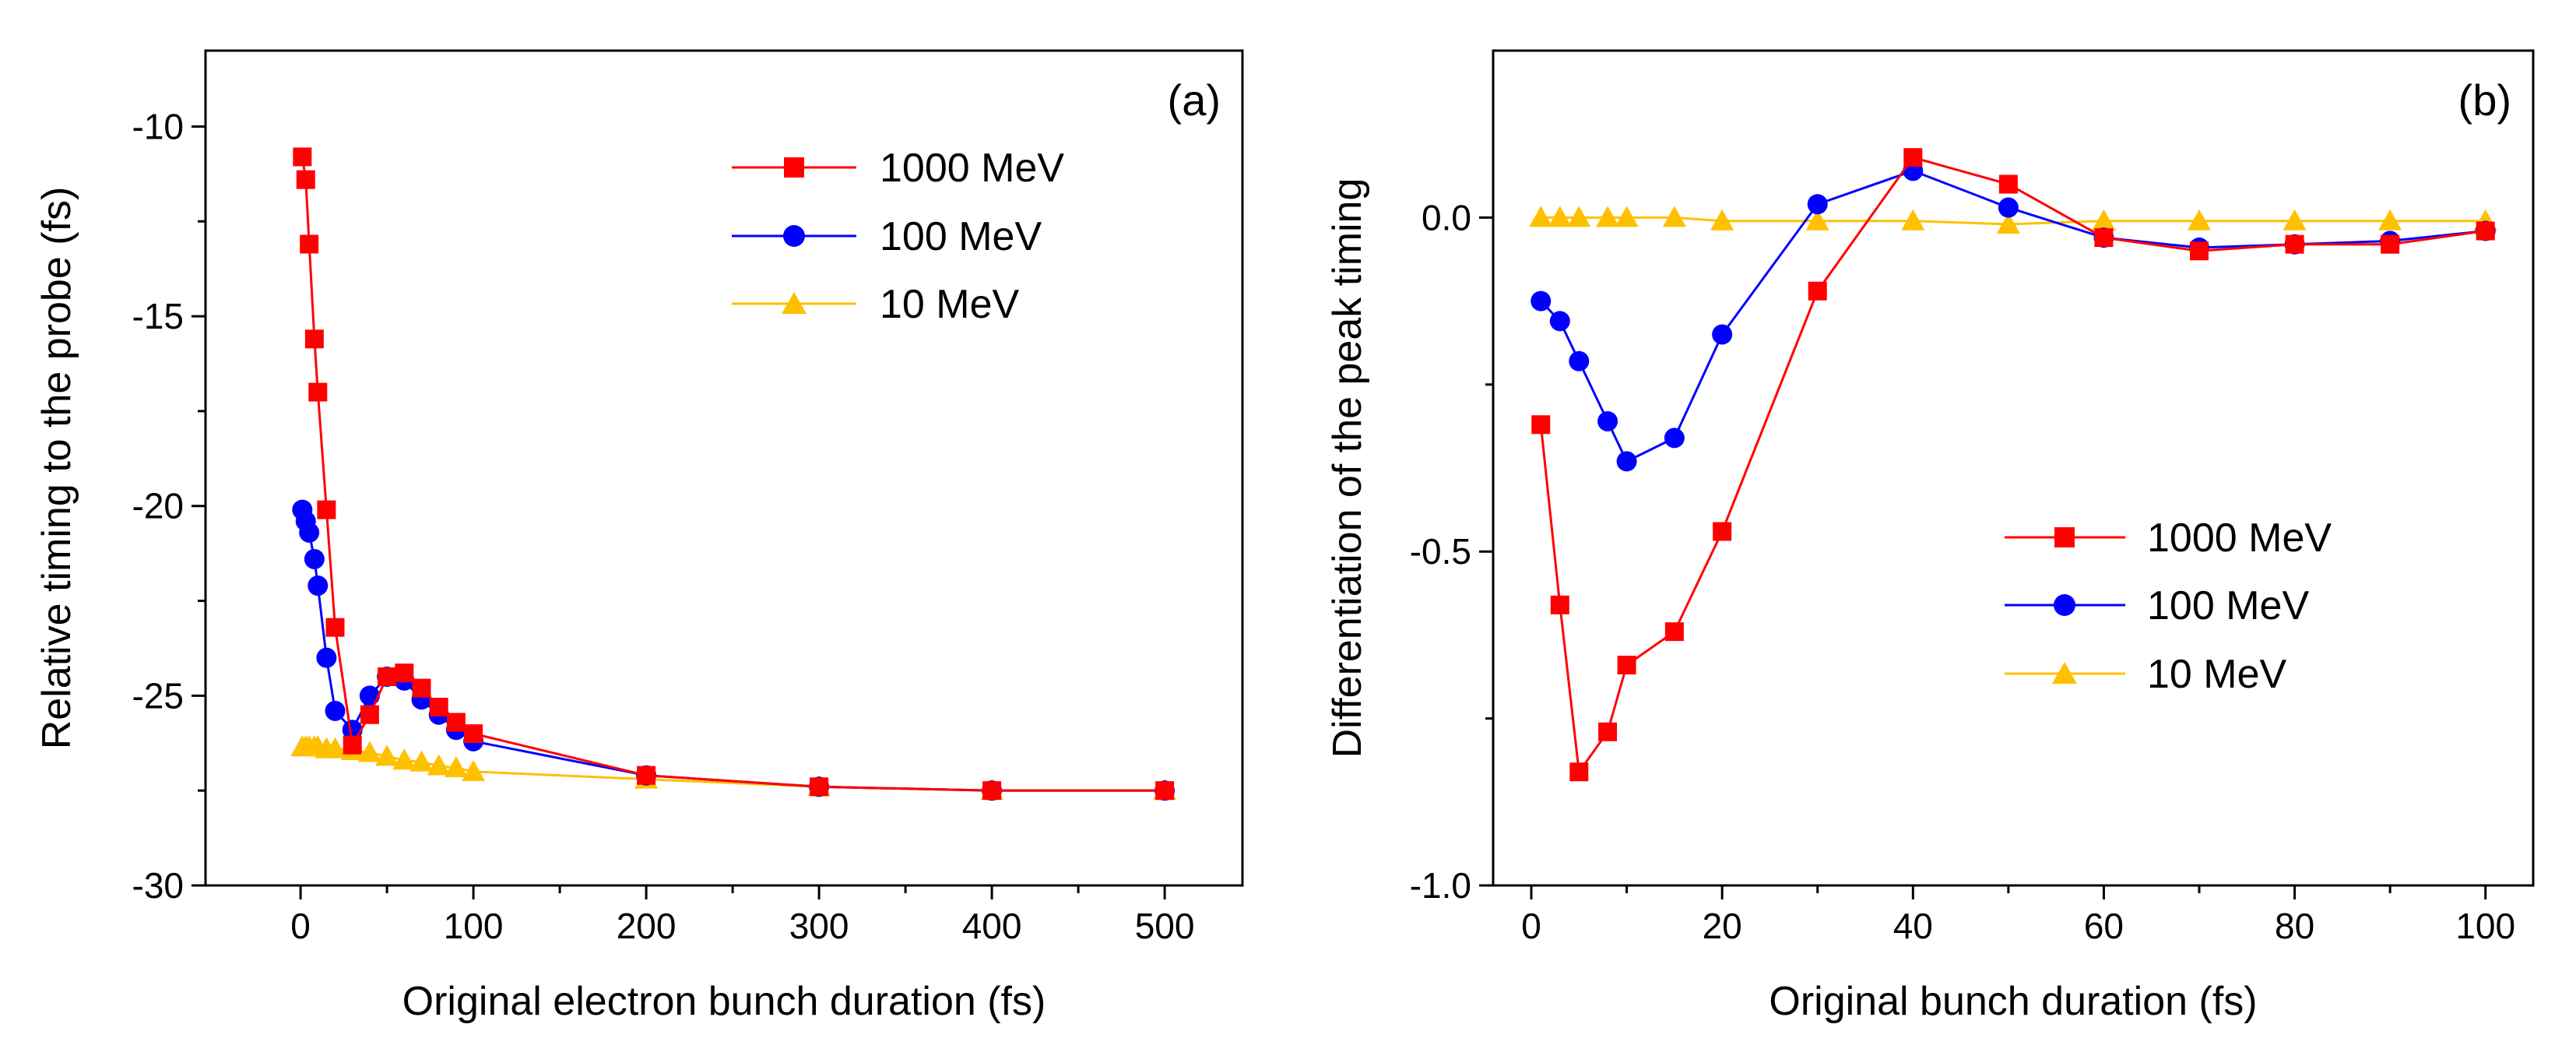 Image resolution: width=2576 pixels, height=1063 pixels. I want to click on x-tick-label-b: 60, so click(2104, 926).